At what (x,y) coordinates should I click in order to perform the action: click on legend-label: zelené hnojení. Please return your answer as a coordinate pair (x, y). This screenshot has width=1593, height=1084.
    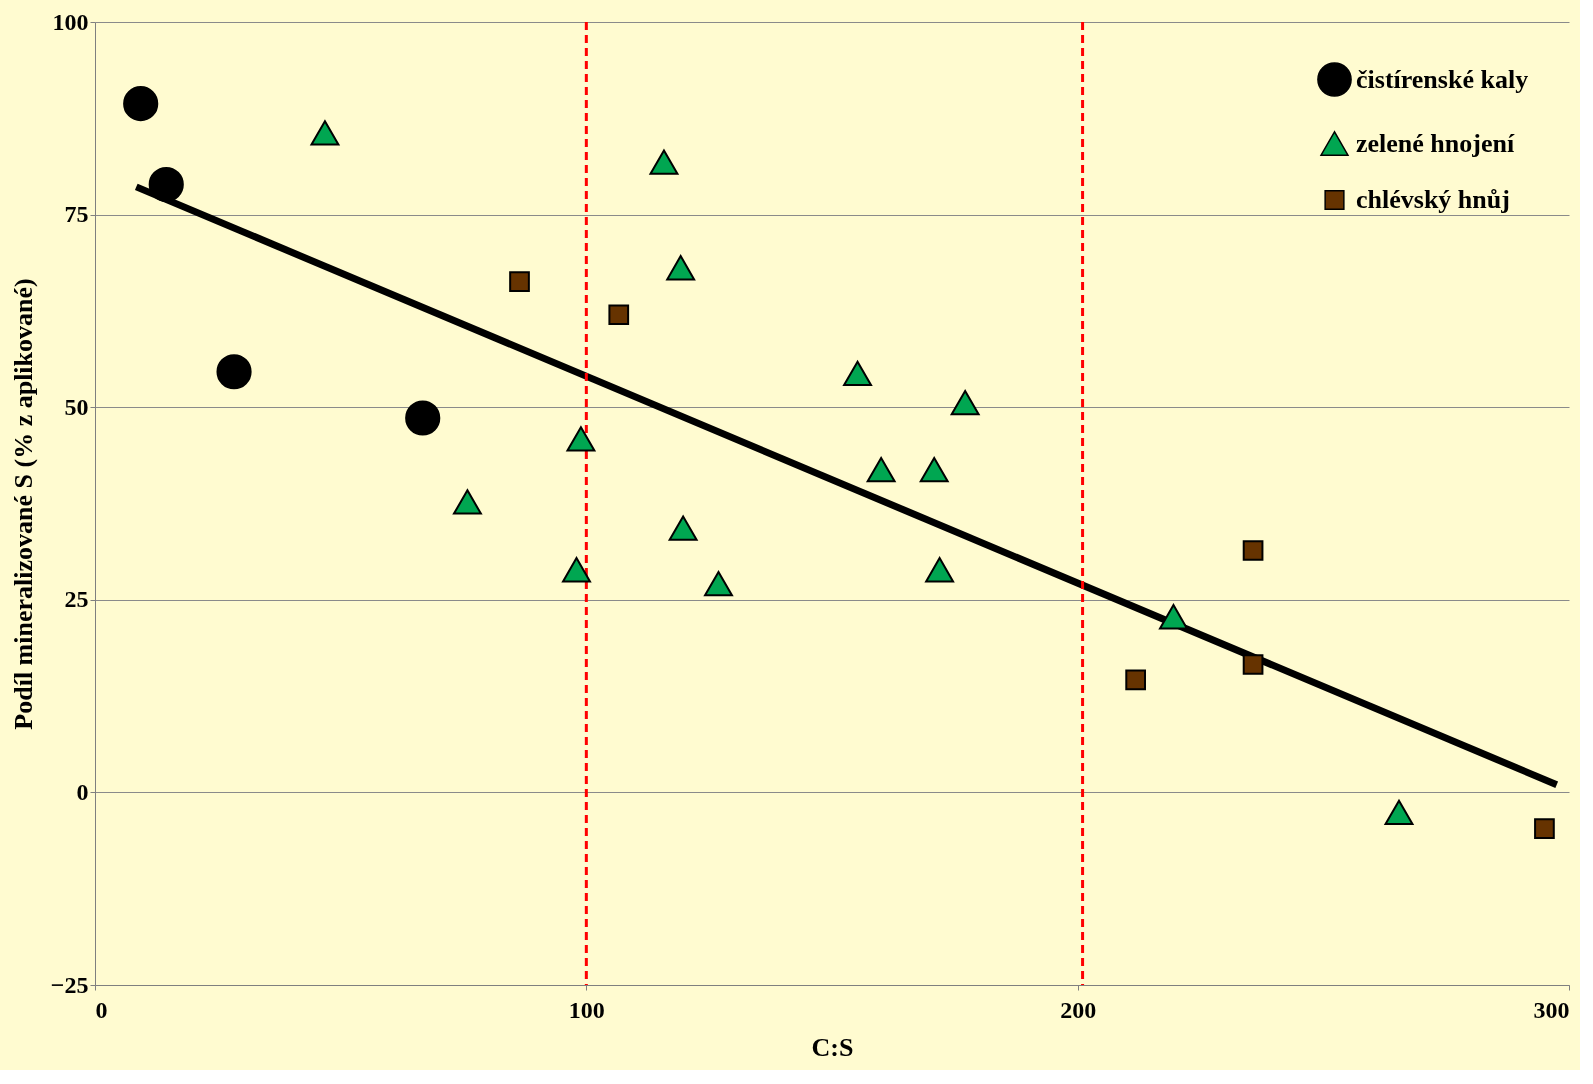
    Looking at the image, I should click on (1435, 143).